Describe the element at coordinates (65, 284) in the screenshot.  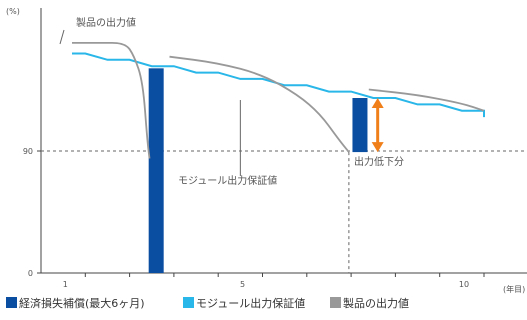
I see `x-tick-label: 1` at that location.